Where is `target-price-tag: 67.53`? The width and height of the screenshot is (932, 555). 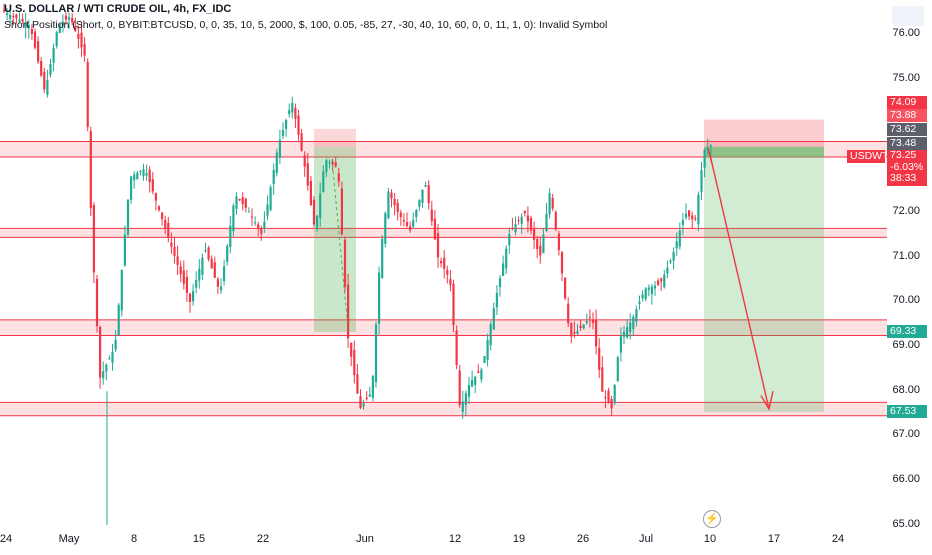
target-price-tag: 67.53 is located at coordinates (907, 411).